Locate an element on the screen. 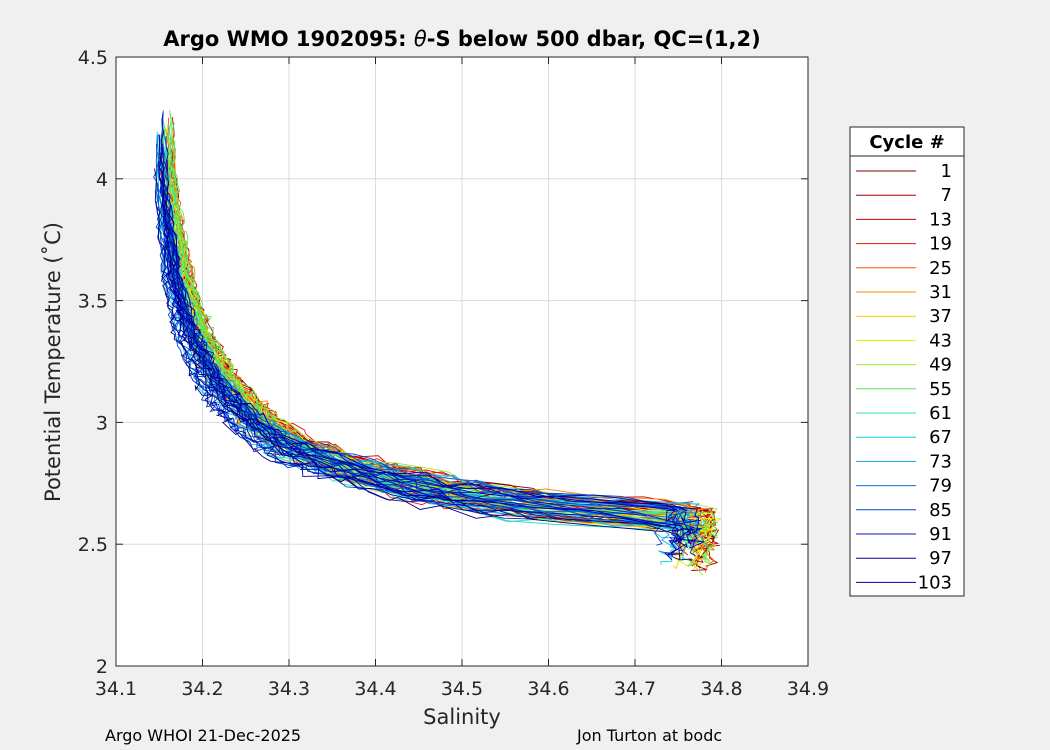  legend-label: 61 is located at coordinates (940, 413).